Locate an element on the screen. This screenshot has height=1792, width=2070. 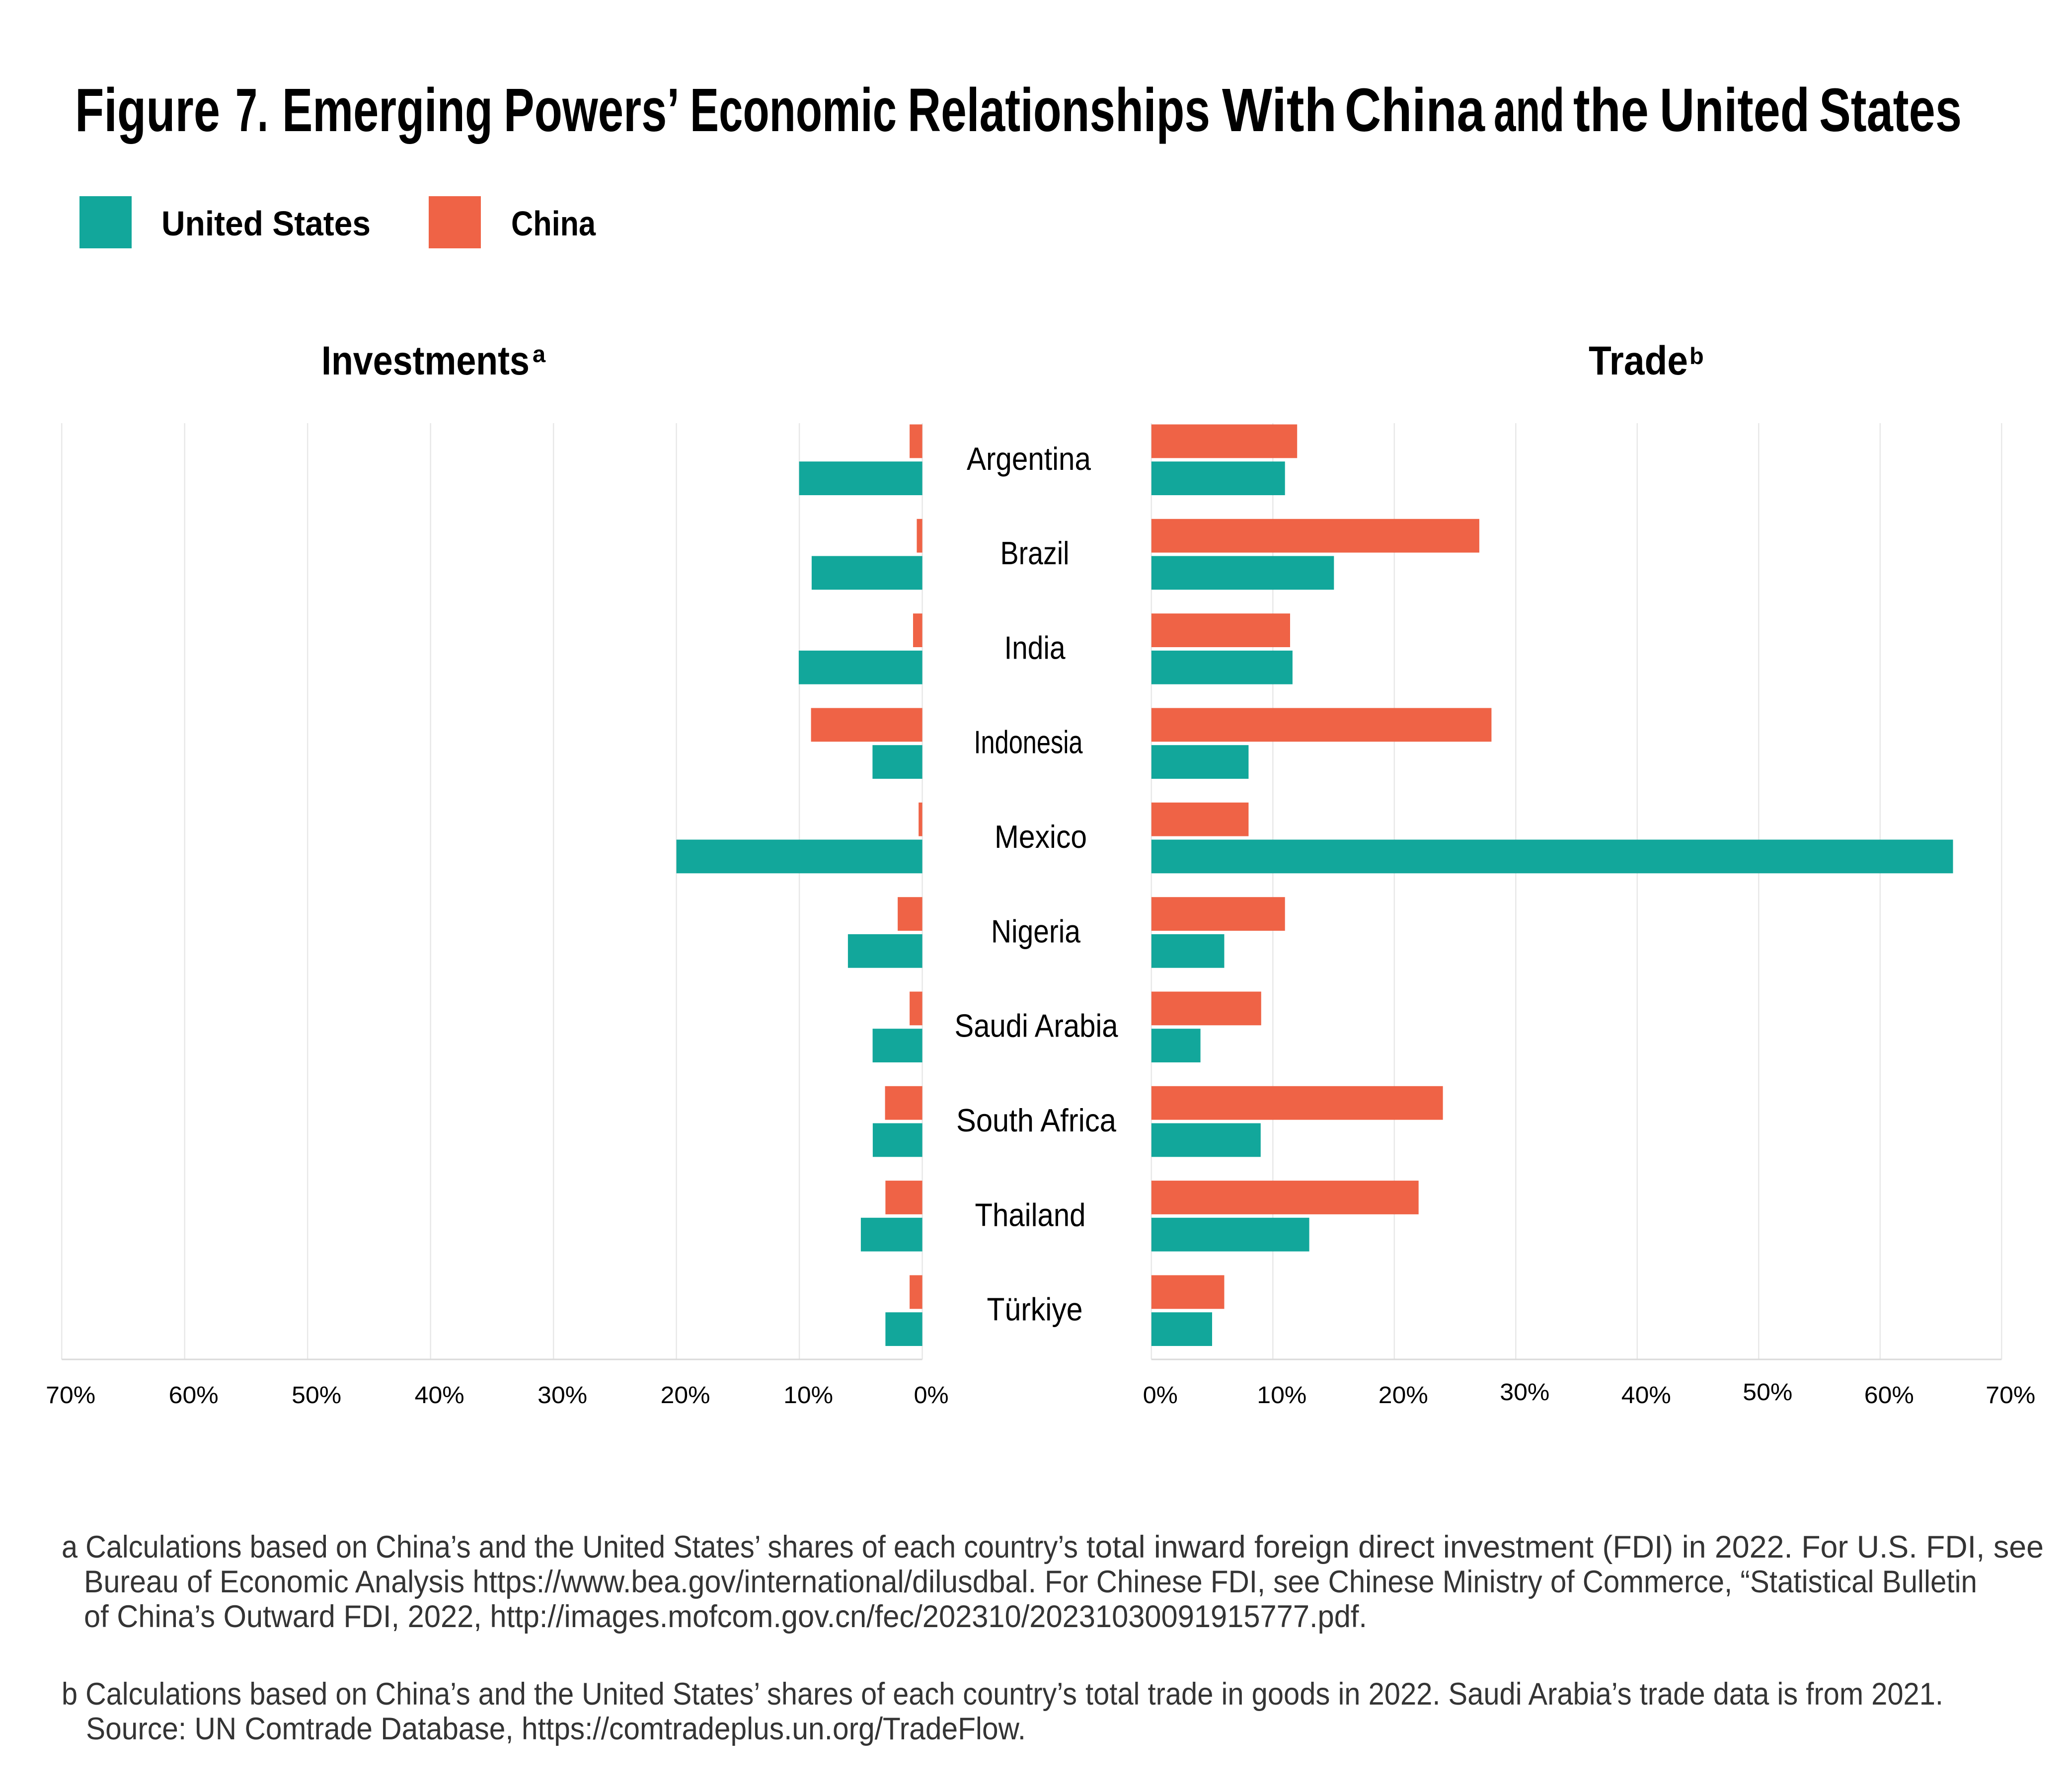
svg-text: the is located at coordinates (1611, 111).